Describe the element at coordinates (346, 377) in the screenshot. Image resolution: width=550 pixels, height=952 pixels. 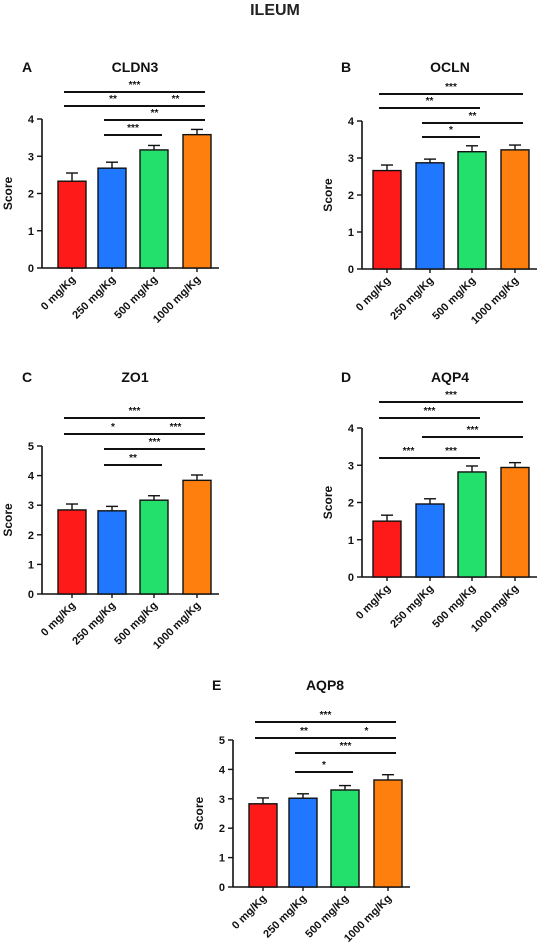
I see `panel-letter: D` at that location.